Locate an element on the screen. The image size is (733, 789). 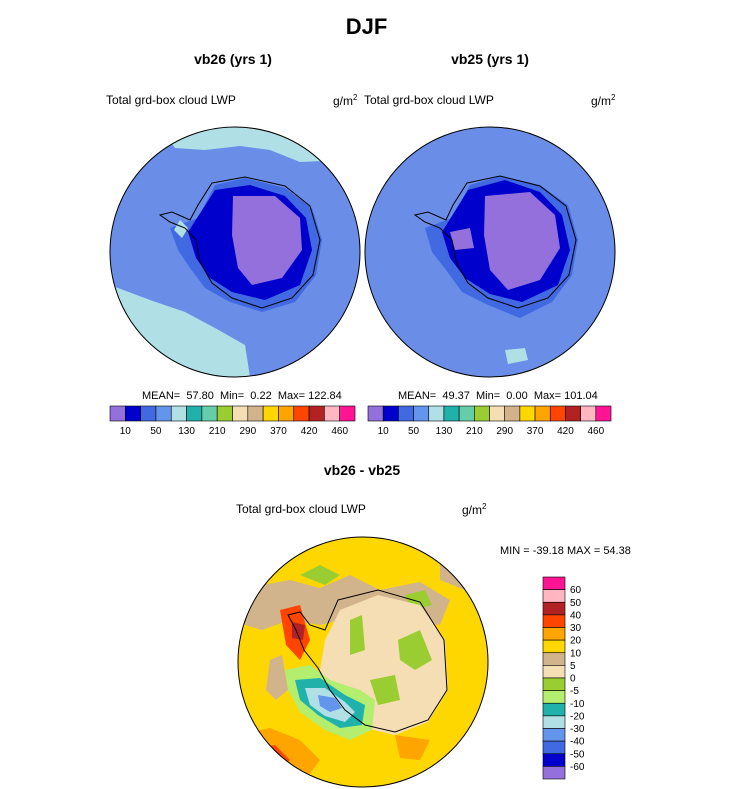
map-vb26-border is located at coordinates (235, 252).